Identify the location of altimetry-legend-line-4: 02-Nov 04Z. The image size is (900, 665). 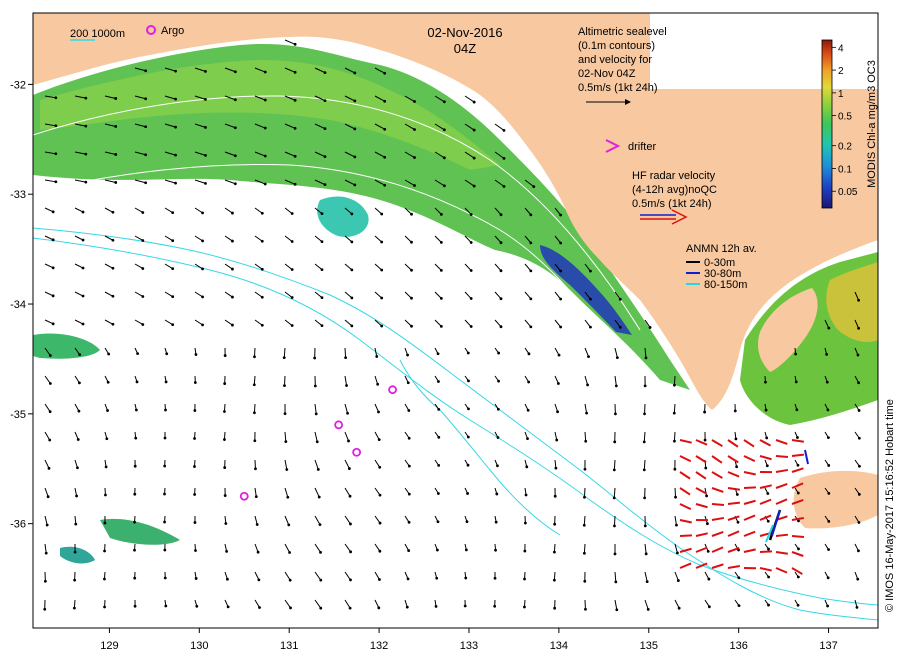
(607, 74).